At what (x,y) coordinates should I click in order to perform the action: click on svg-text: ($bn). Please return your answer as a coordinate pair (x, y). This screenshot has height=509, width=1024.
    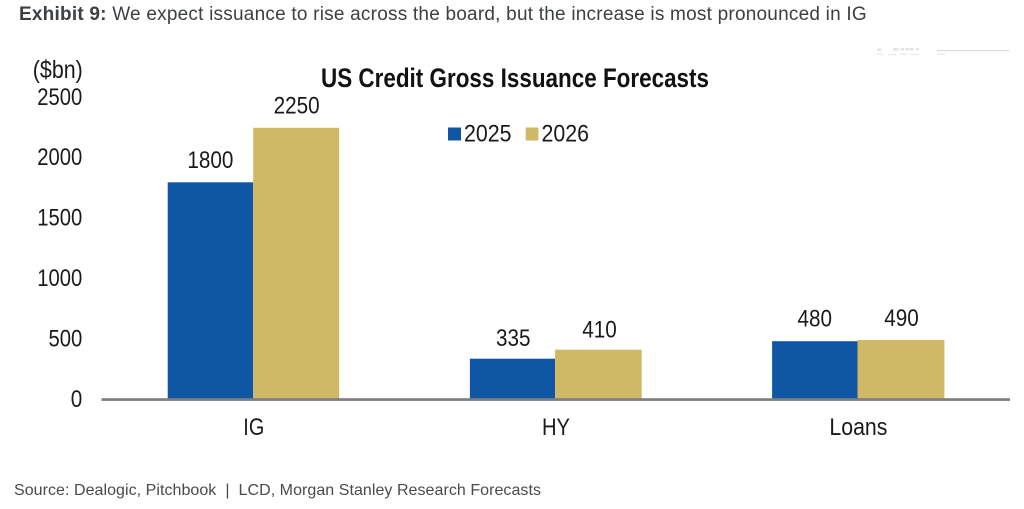
    Looking at the image, I should click on (58, 70).